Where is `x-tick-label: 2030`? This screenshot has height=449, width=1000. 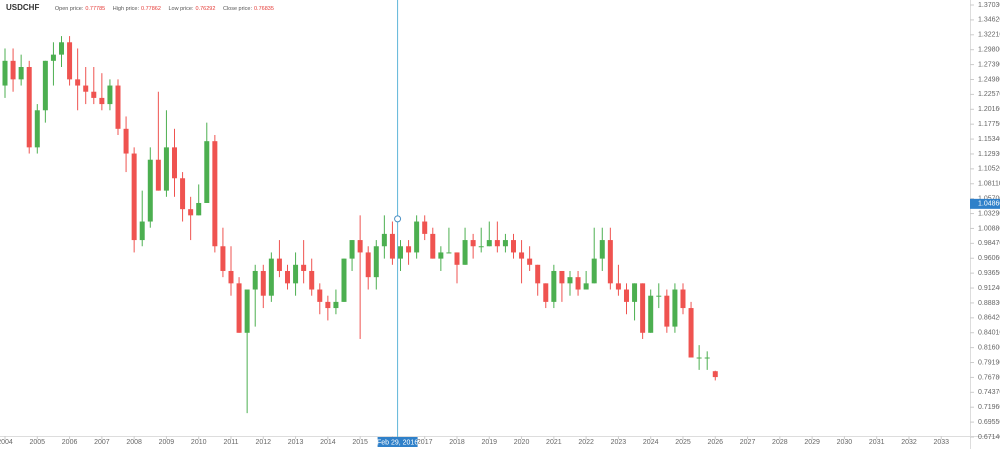 x-tick-label: 2030 is located at coordinates (845, 442).